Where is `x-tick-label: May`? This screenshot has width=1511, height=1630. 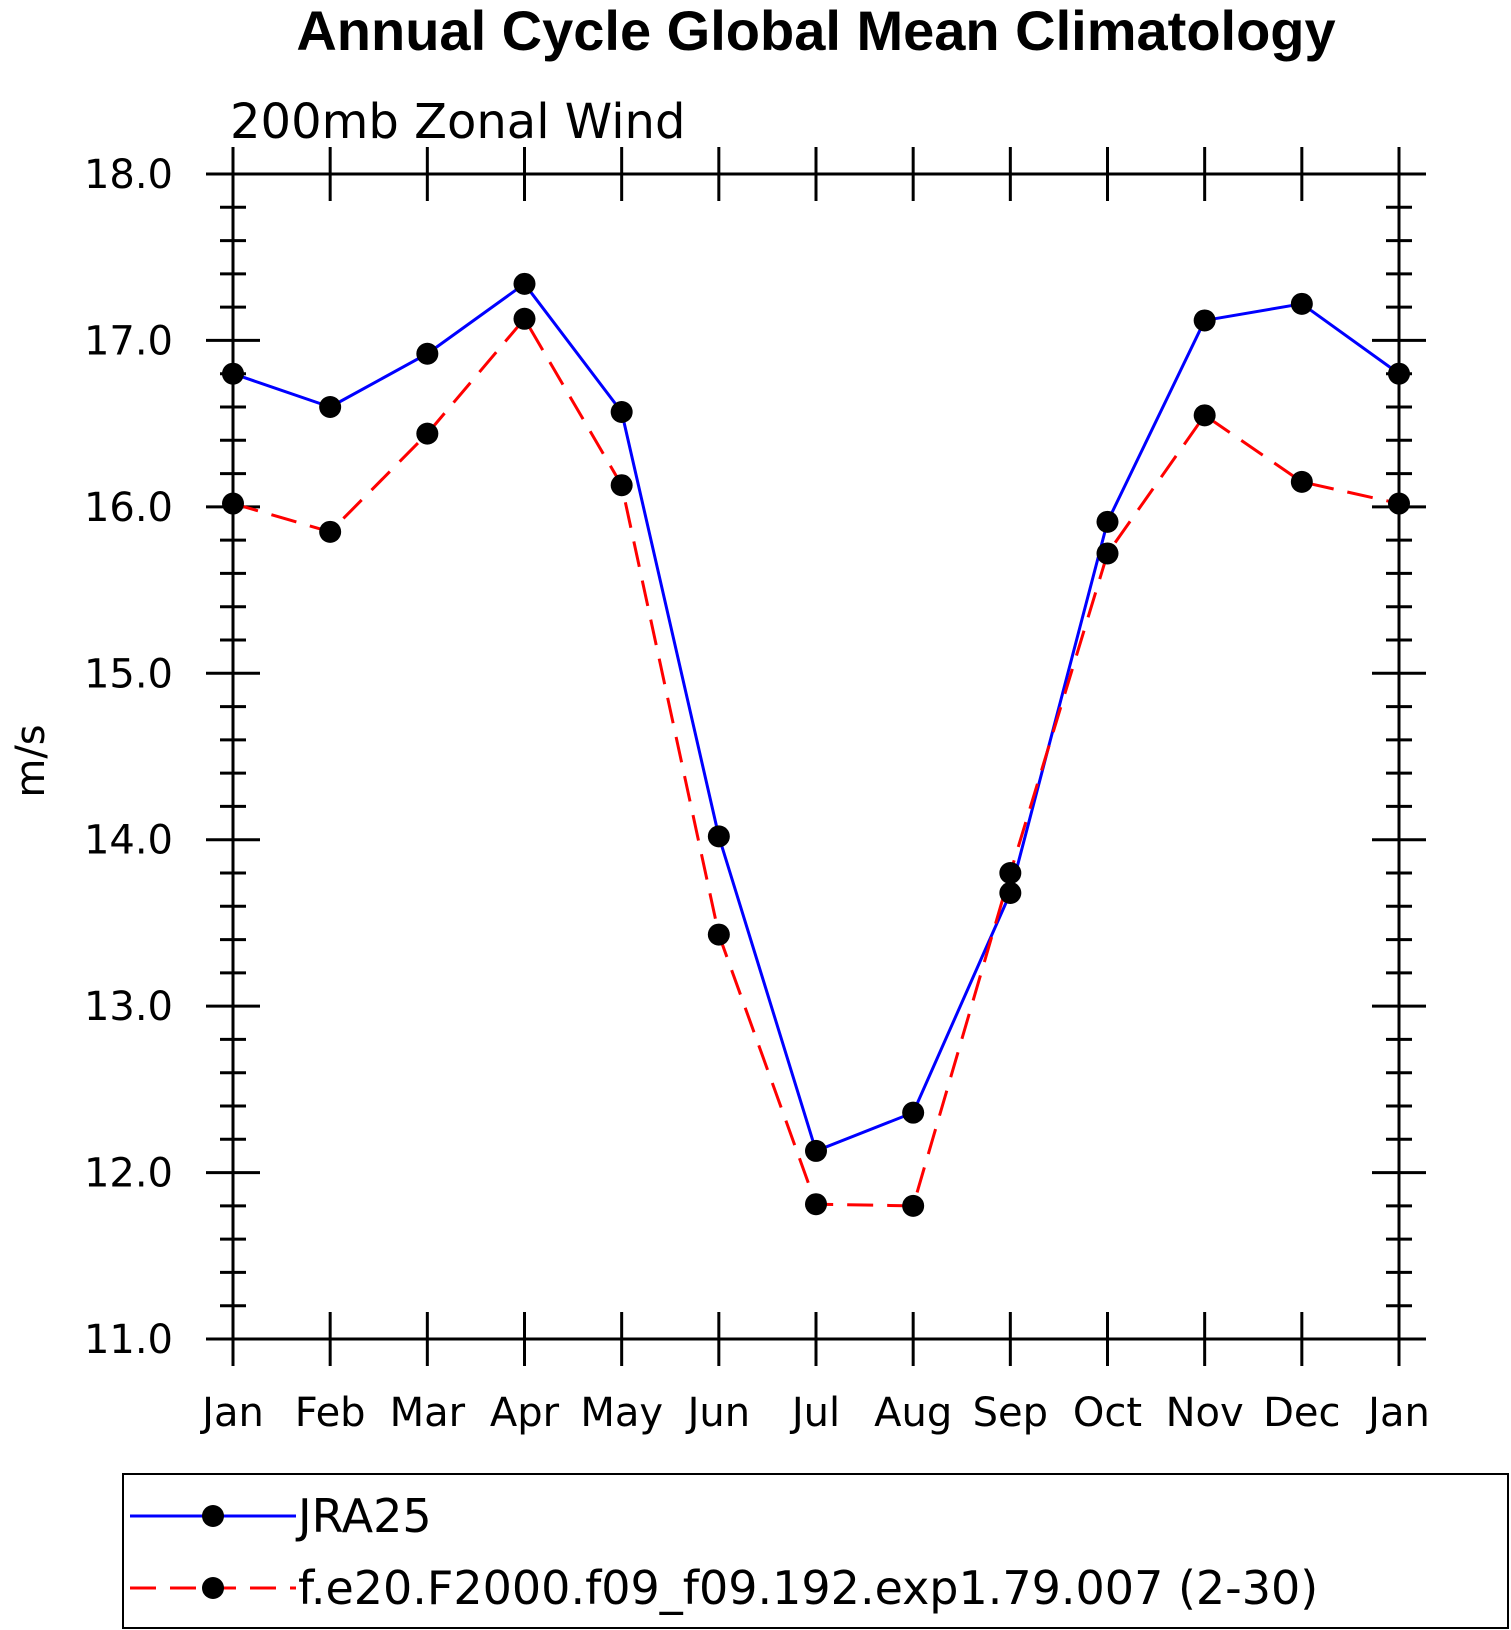 x-tick-label: May is located at coordinates (621, 1413).